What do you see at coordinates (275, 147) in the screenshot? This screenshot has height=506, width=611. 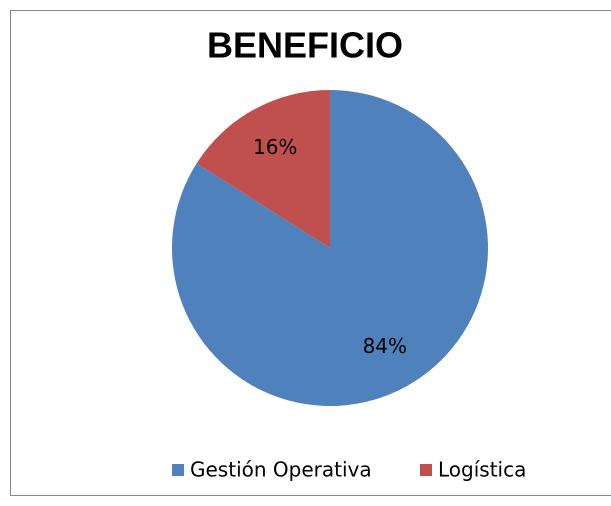 I see `data-label: 16%` at bounding box center [275, 147].